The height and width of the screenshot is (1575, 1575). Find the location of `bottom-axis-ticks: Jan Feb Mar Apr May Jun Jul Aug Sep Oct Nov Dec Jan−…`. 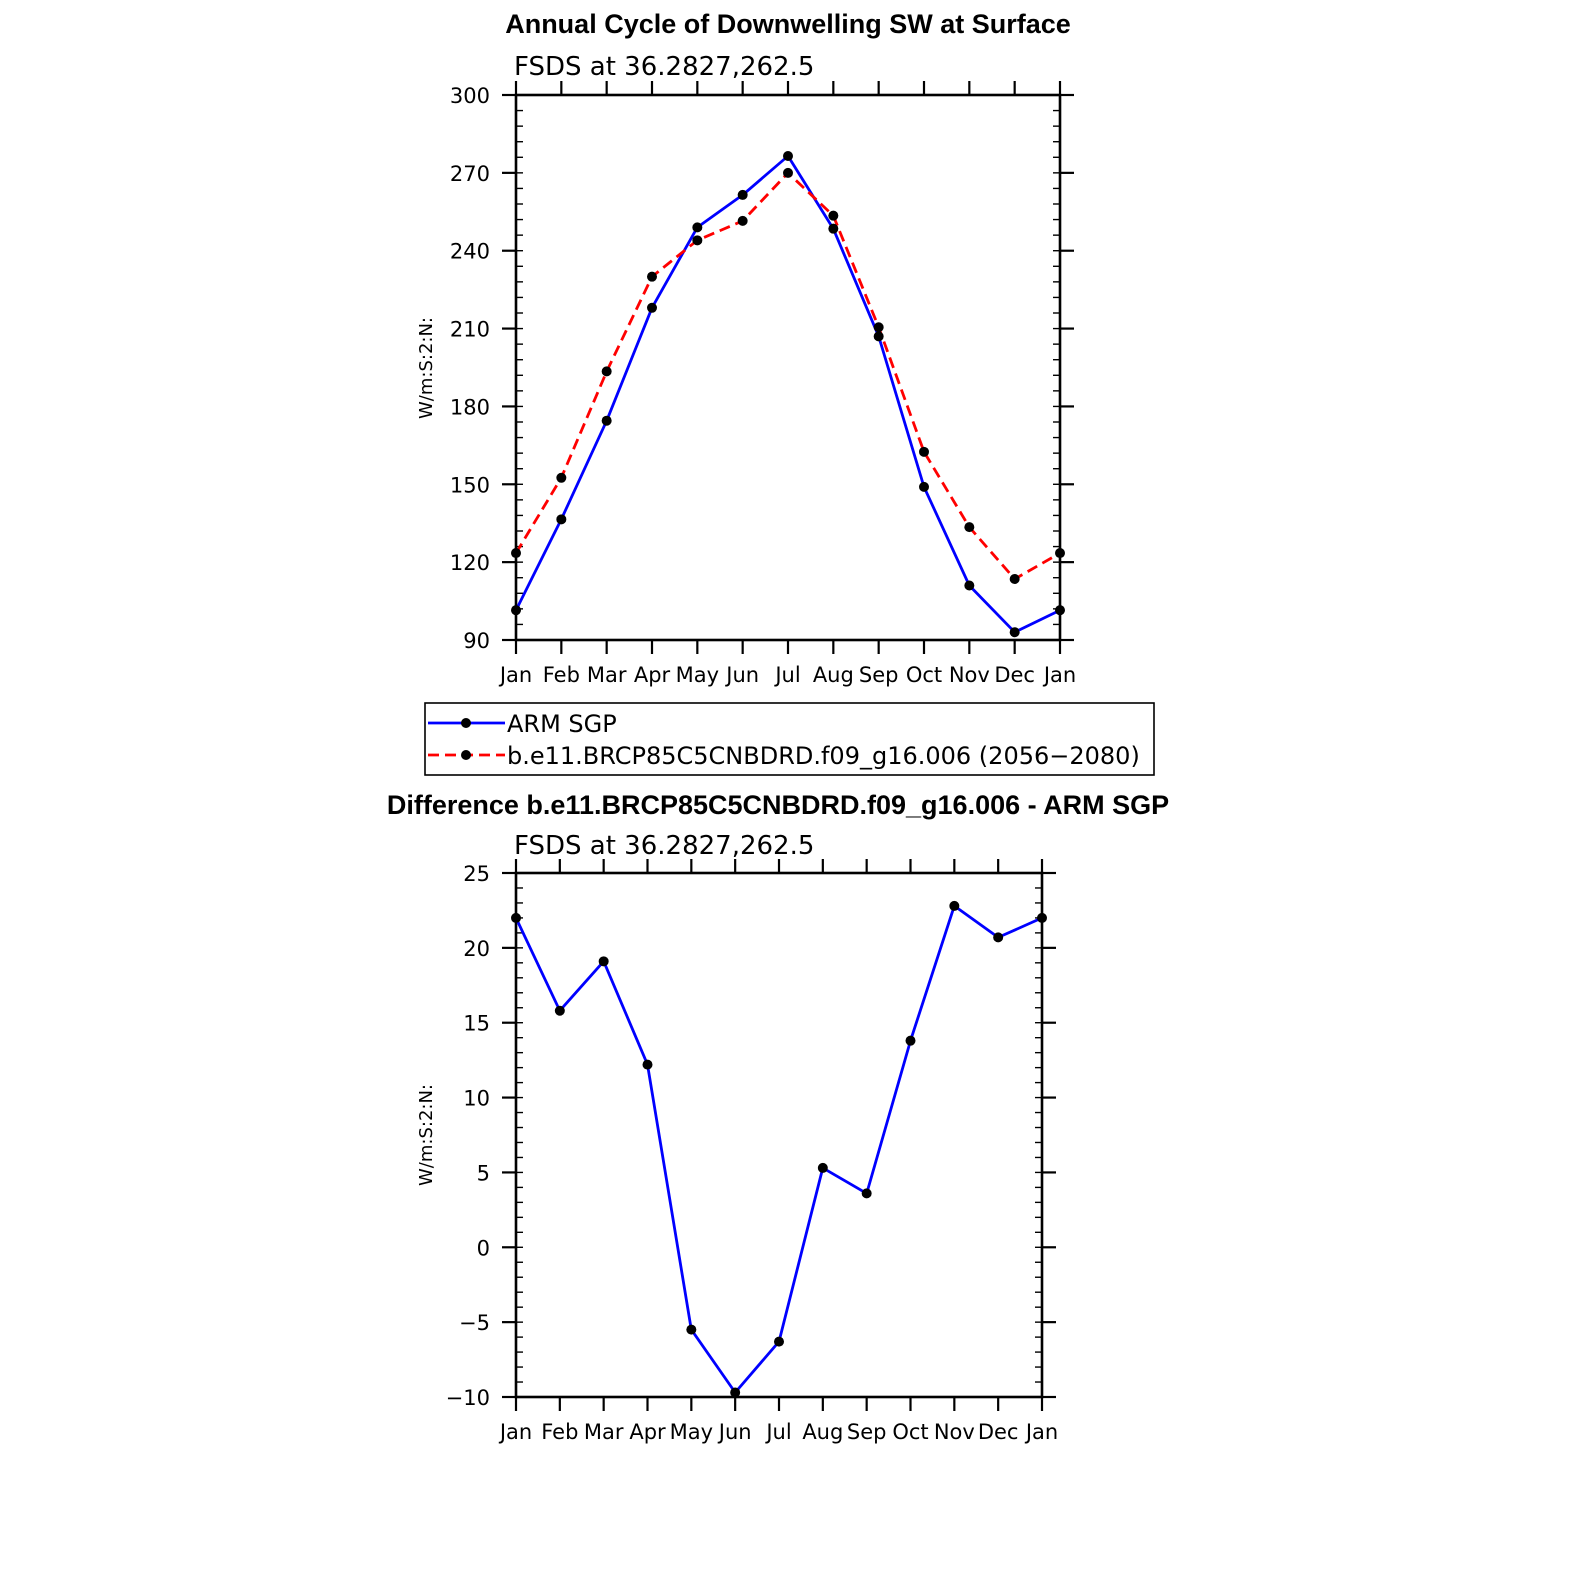

bottom-axis-ticks: Jan Feb Mar Apr May Jun Jul Aug Sep Oct Nov Dec Jan−… is located at coordinates (752, 1151).